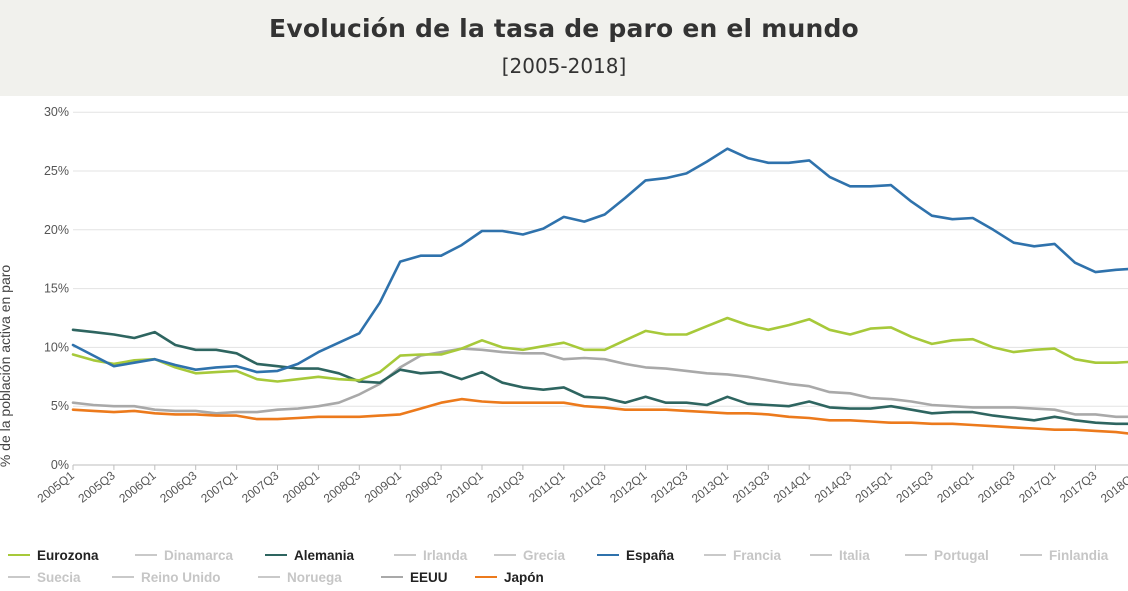 This screenshot has width=1128, height=591. Describe the element at coordinates (429, 577) in the screenshot. I see `legend-label: EEUU` at that location.